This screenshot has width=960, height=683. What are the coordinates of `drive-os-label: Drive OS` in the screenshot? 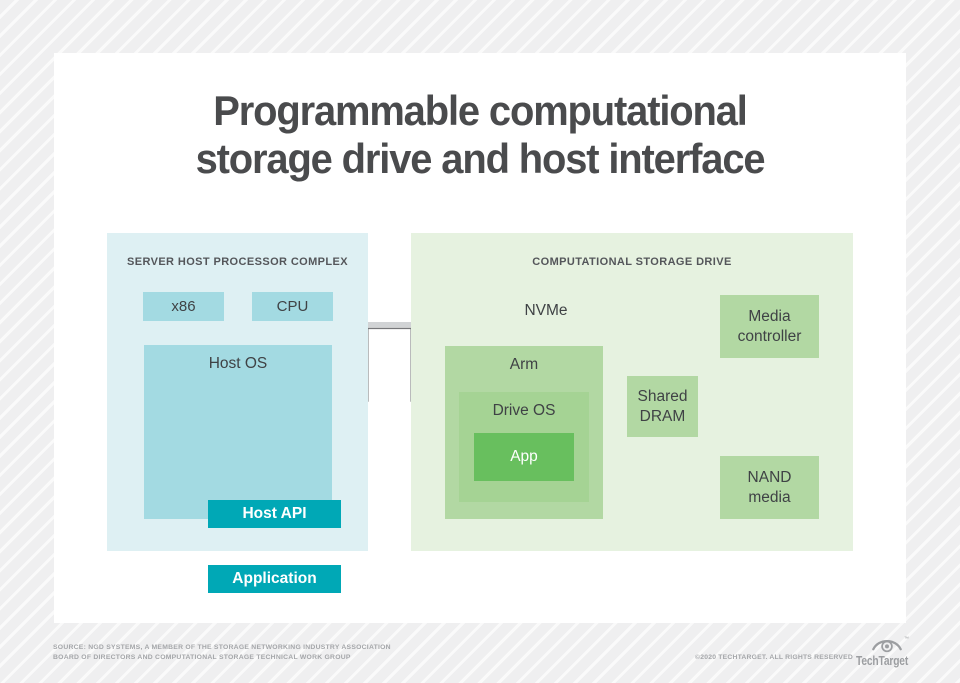 It's located at (524, 410).